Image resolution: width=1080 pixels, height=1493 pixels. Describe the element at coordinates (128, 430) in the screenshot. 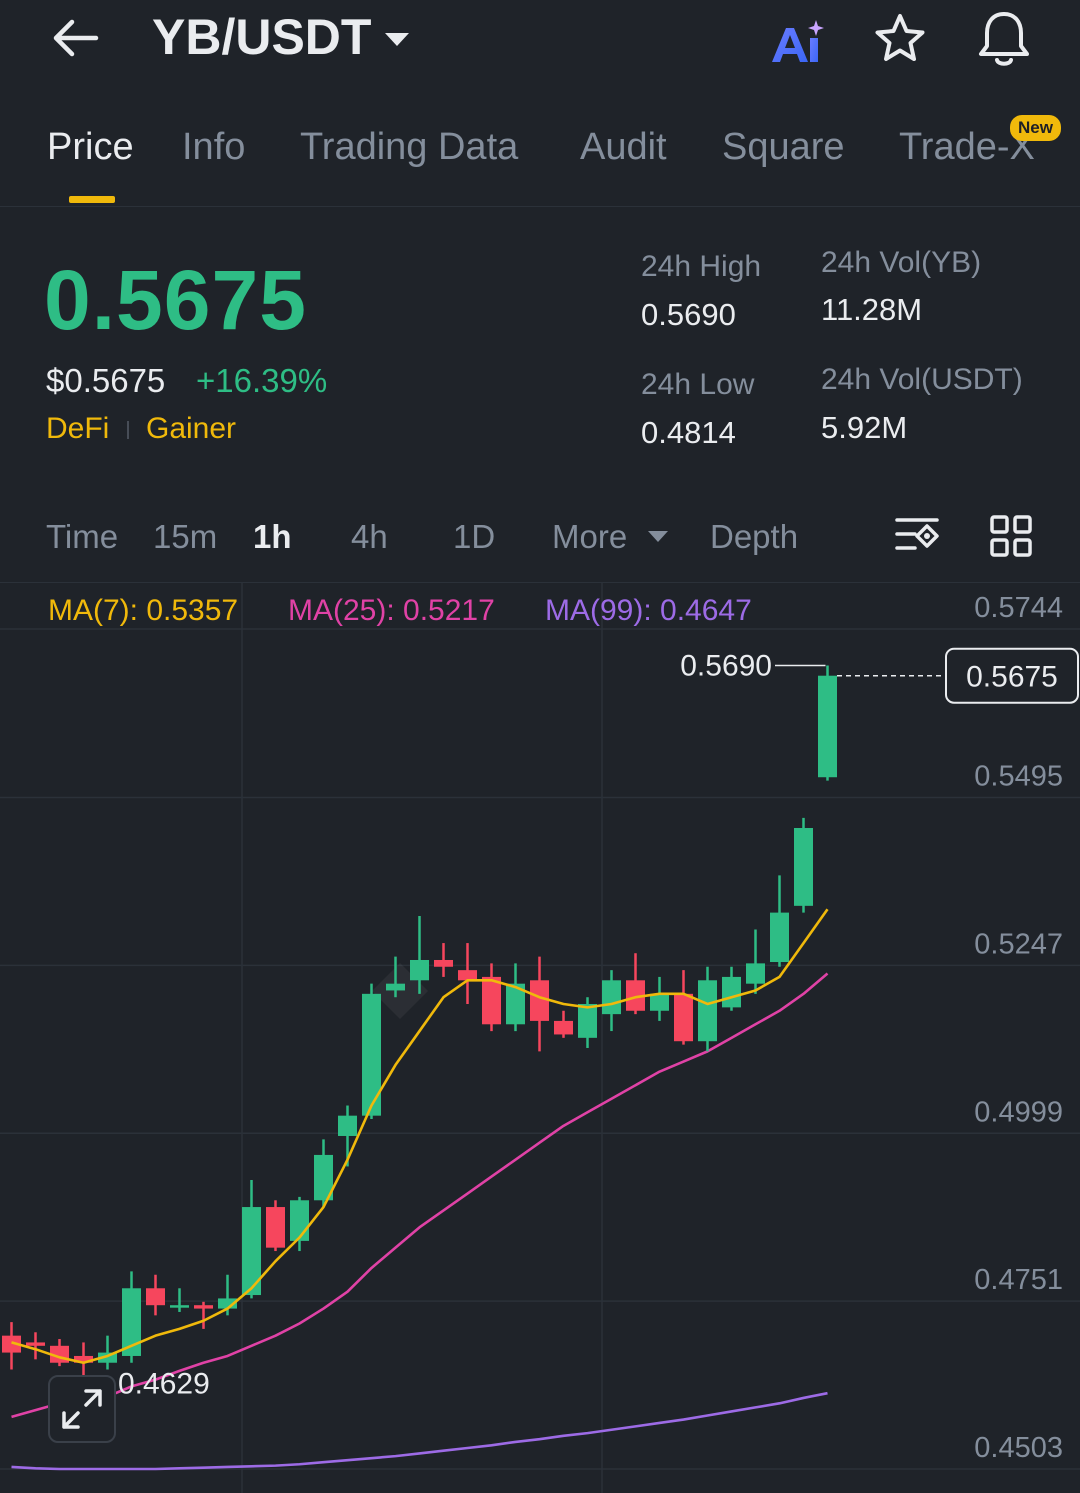

I see `tag-divider` at that location.